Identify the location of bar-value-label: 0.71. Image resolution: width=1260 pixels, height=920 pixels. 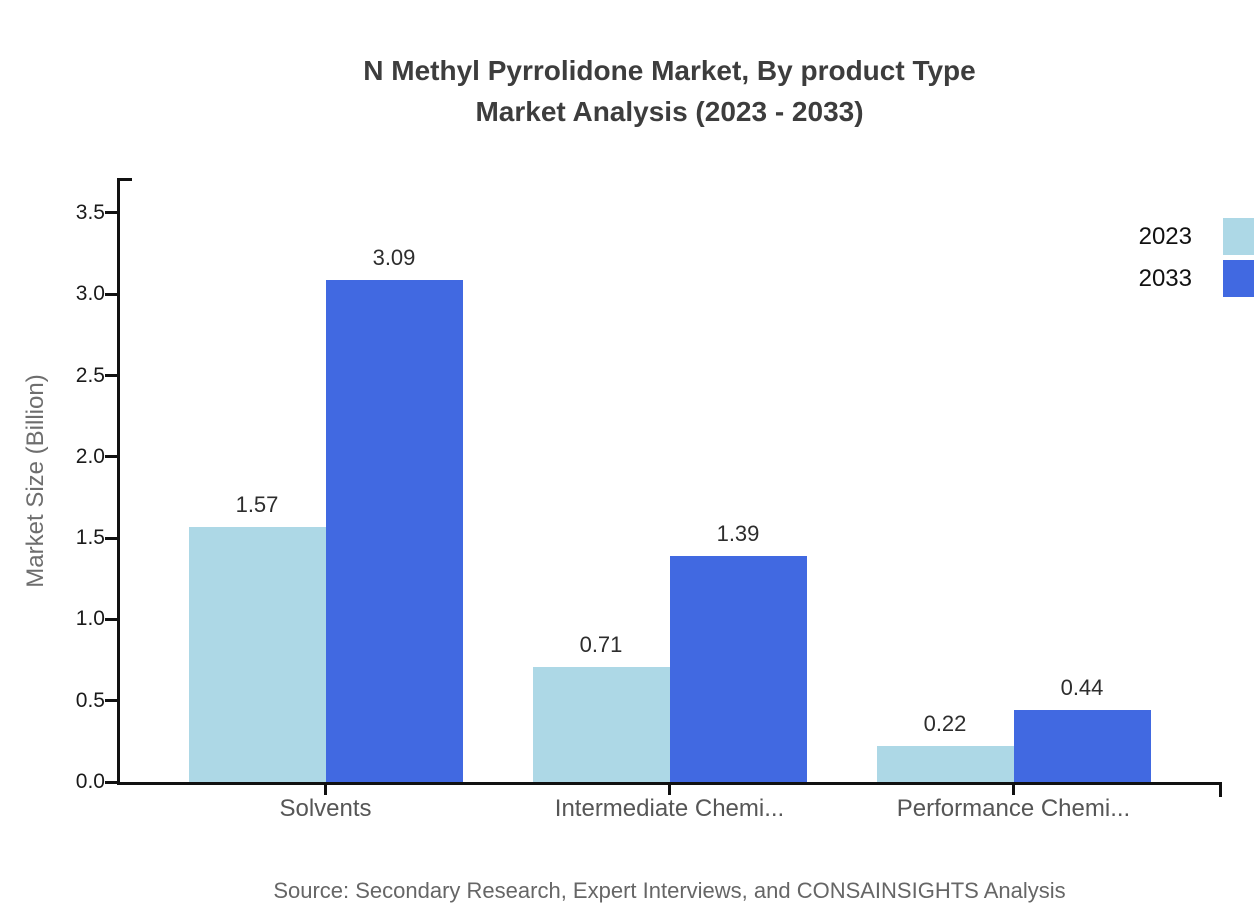
(601, 644).